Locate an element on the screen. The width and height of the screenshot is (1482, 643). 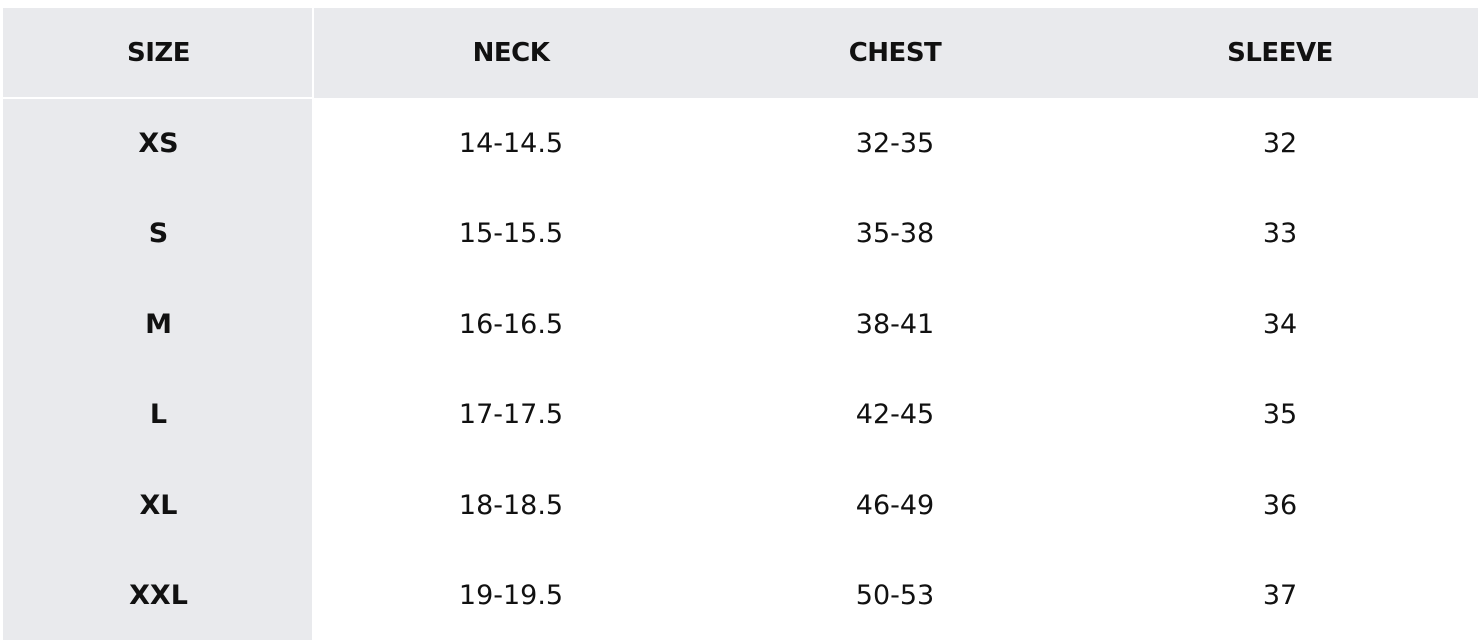
cell-sleeve: 33 is located at coordinates (1280, 234).